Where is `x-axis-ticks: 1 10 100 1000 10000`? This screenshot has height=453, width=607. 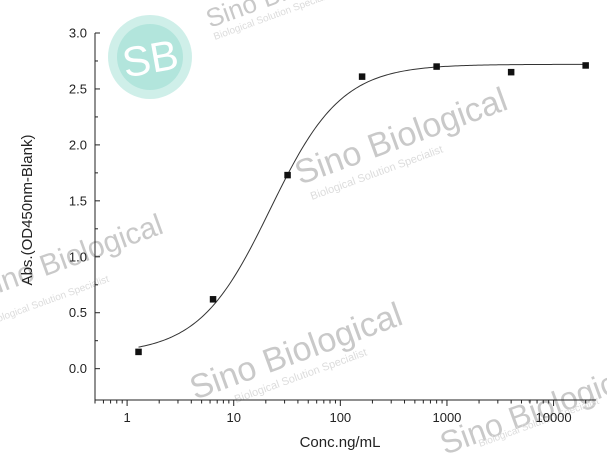 x-axis-ticks: 1 10 100 1000 10000 is located at coordinates (340, 412).